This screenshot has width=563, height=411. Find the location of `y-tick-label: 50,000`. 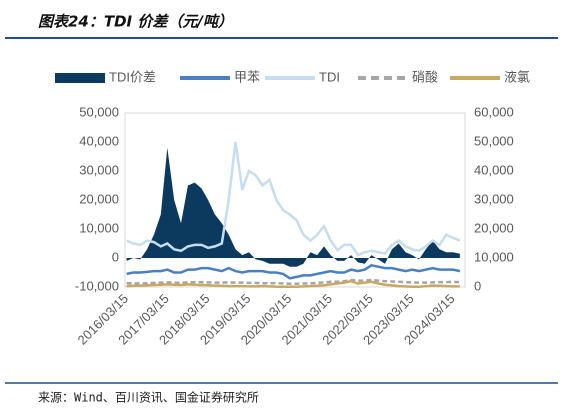

y-tick-label: 50,000 is located at coordinates (99, 111).